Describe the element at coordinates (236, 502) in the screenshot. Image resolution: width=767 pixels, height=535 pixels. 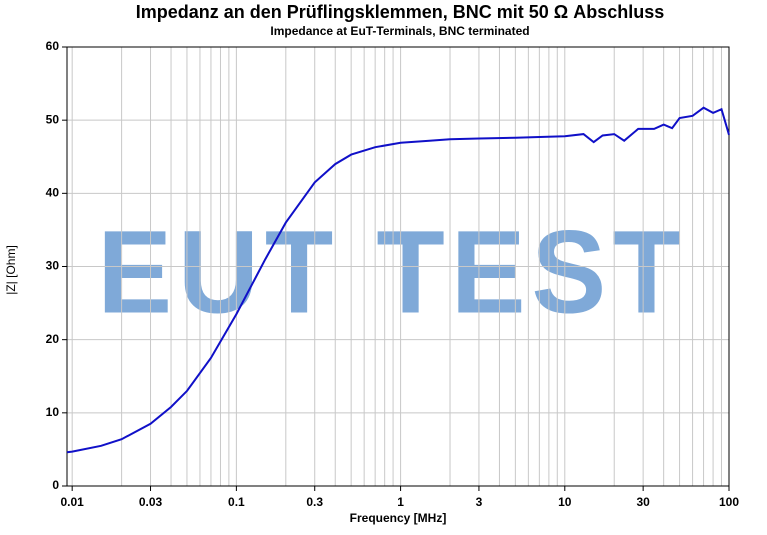
I see `x-tick-label: 0.1` at that location.